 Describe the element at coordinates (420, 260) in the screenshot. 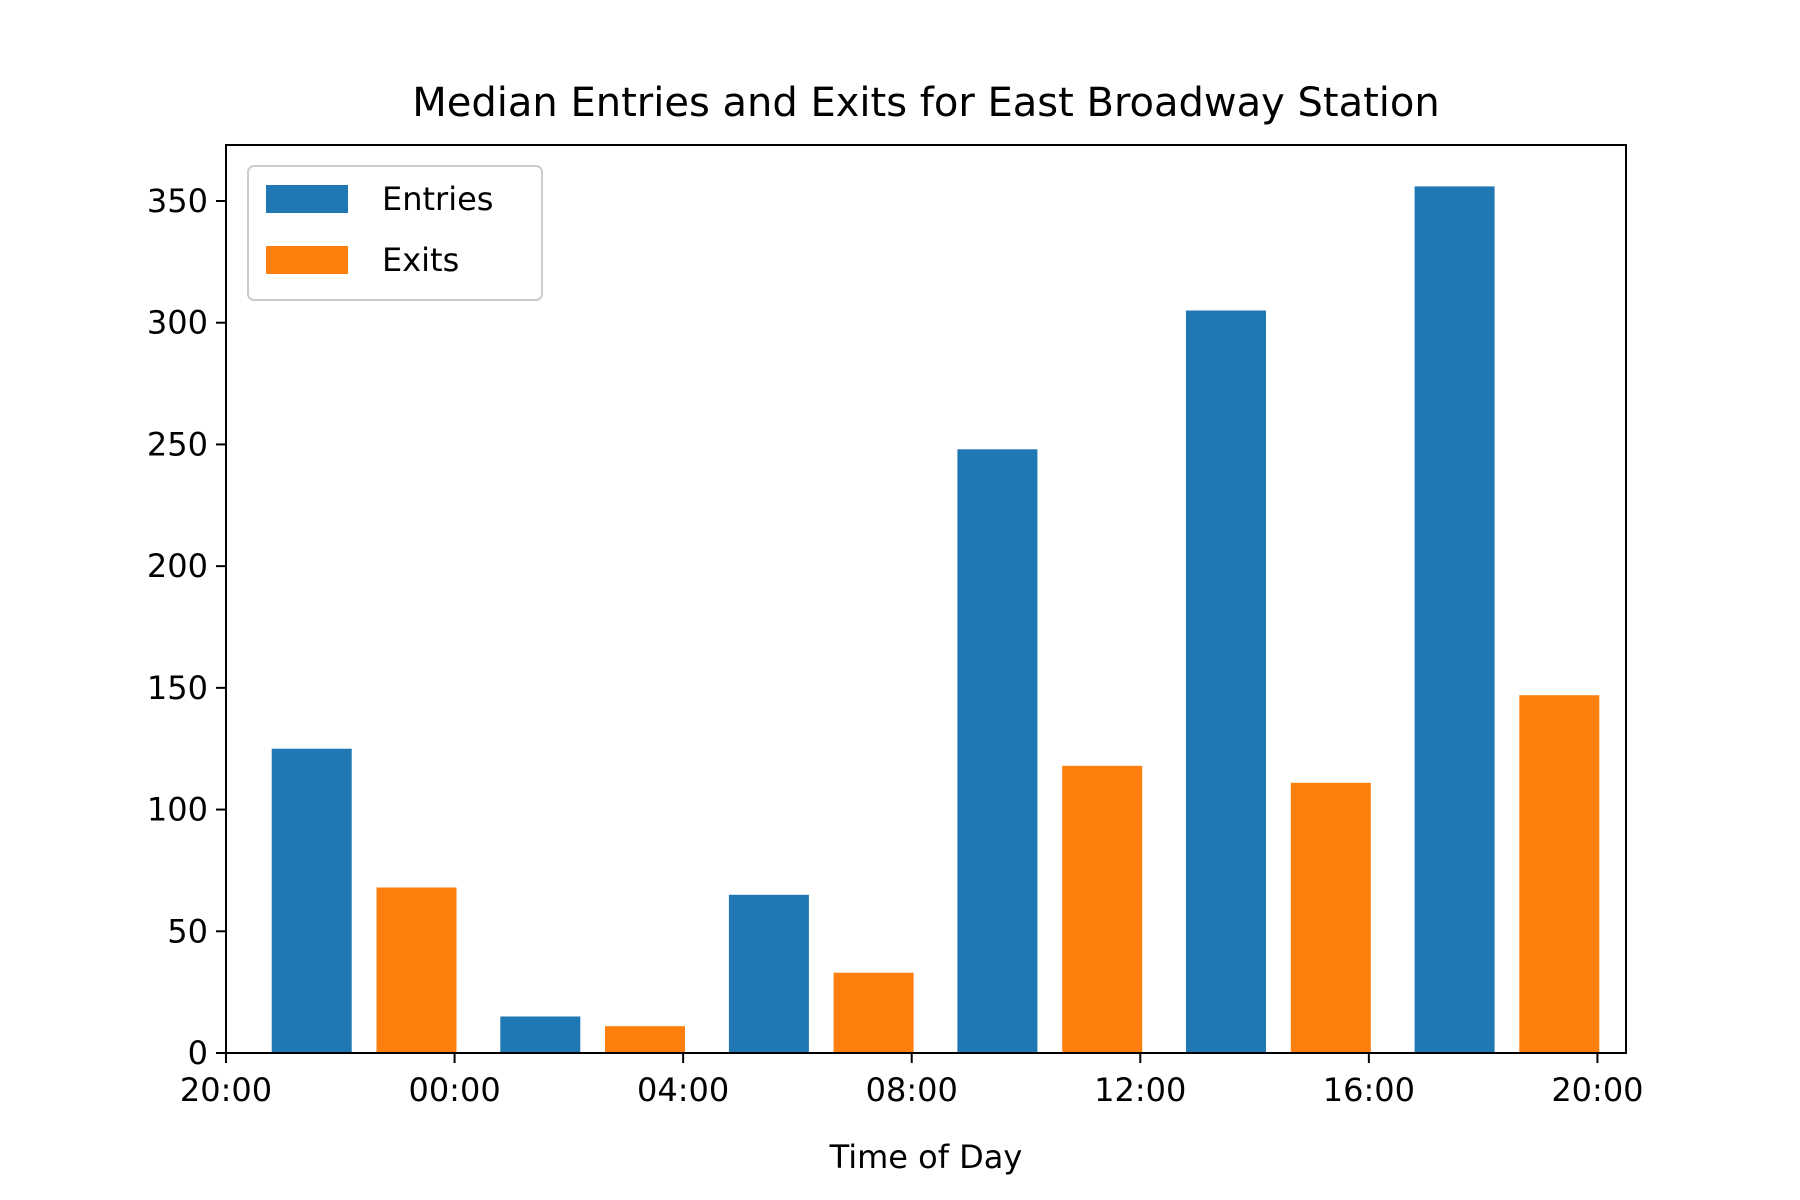

I see `legend-label-exits: Exits` at that location.